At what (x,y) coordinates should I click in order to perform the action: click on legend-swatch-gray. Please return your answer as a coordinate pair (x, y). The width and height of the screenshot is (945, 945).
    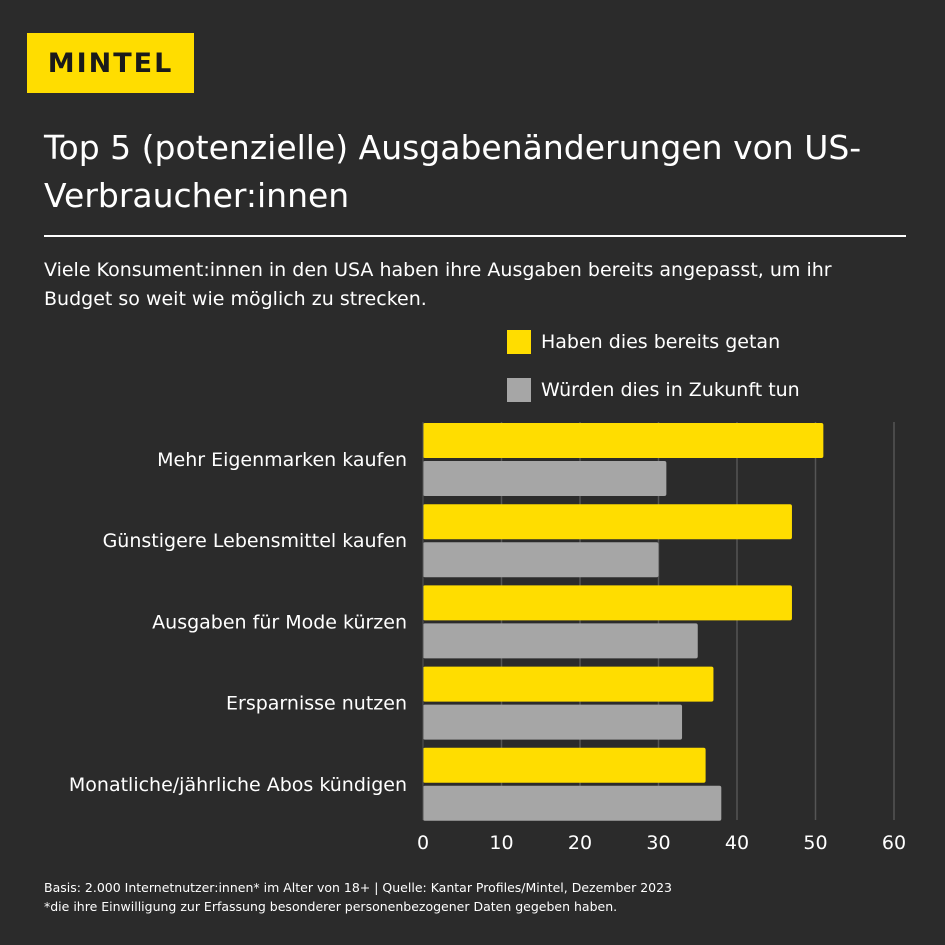
    Looking at the image, I should click on (519, 390).